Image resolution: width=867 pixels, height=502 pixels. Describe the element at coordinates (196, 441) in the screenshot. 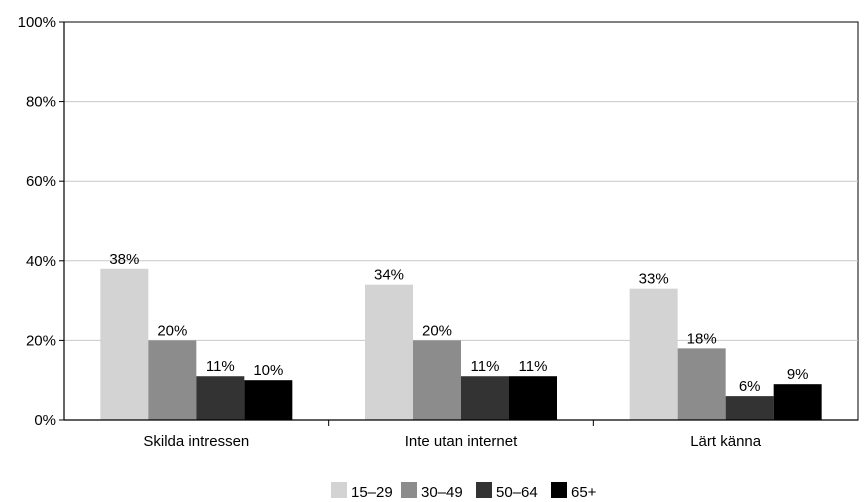

I see `category-label: Skilda intressen` at that location.